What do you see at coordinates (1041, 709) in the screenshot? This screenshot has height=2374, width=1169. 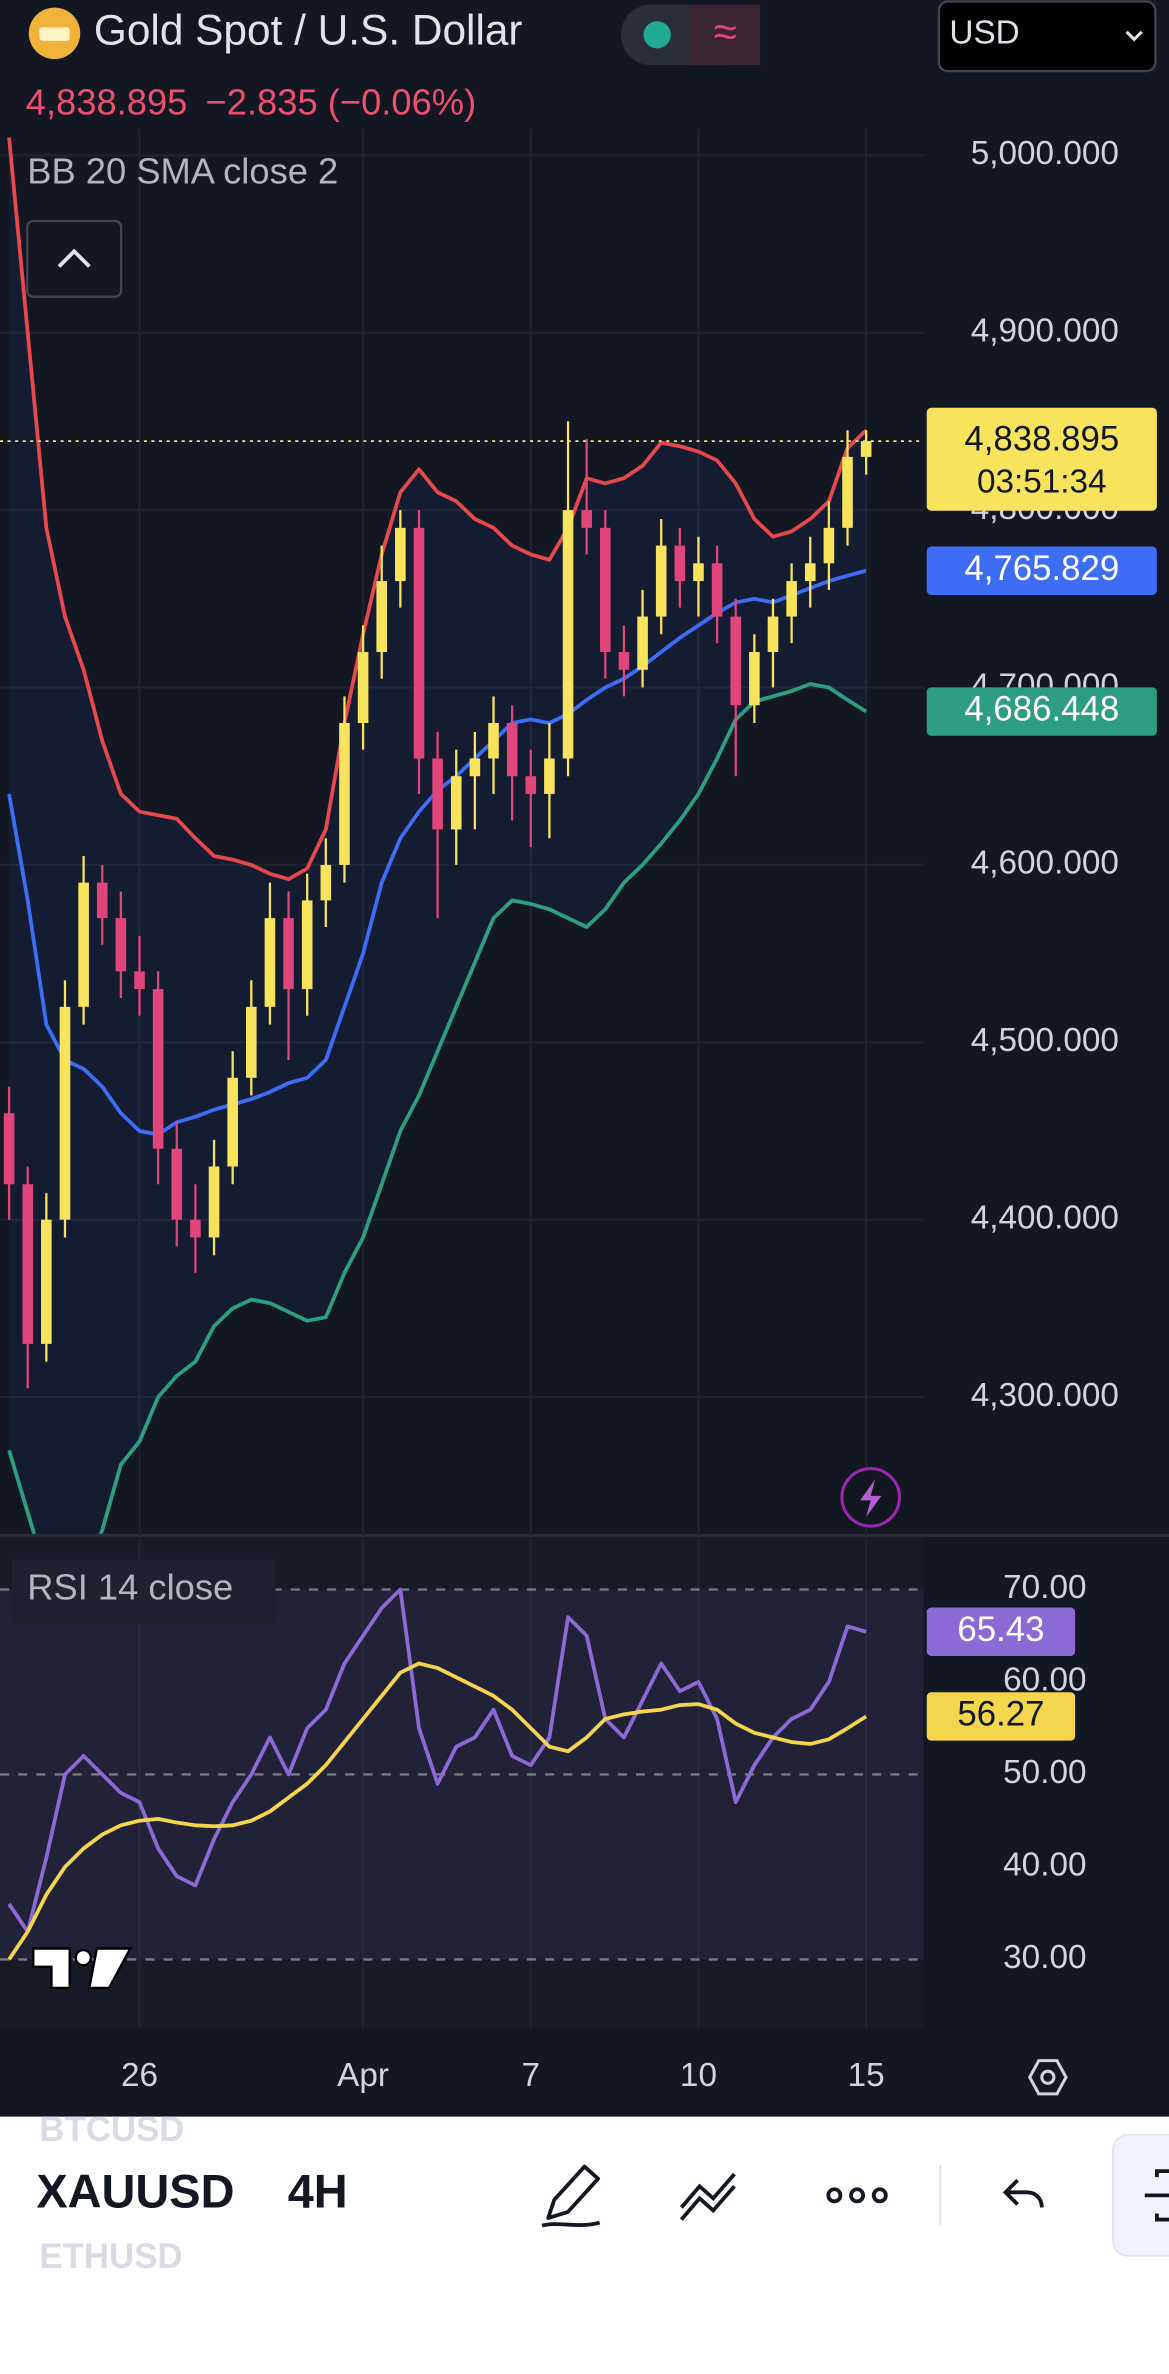 I see `price-badge-label: 4,686.448` at bounding box center [1041, 709].